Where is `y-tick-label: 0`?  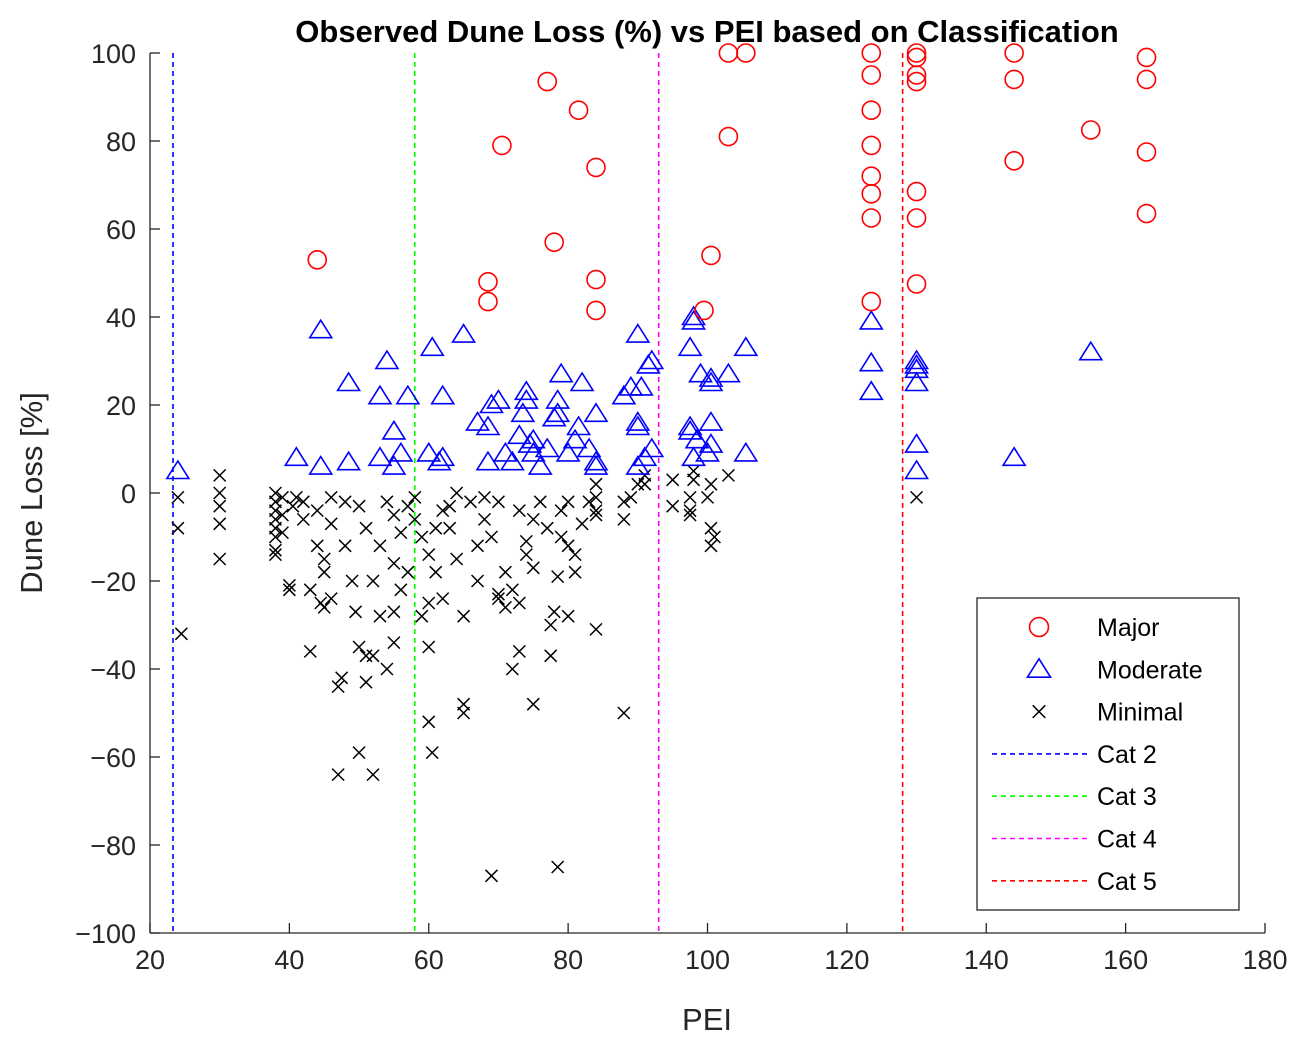
y-tick-label: 0 is located at coordinates (128, 494).